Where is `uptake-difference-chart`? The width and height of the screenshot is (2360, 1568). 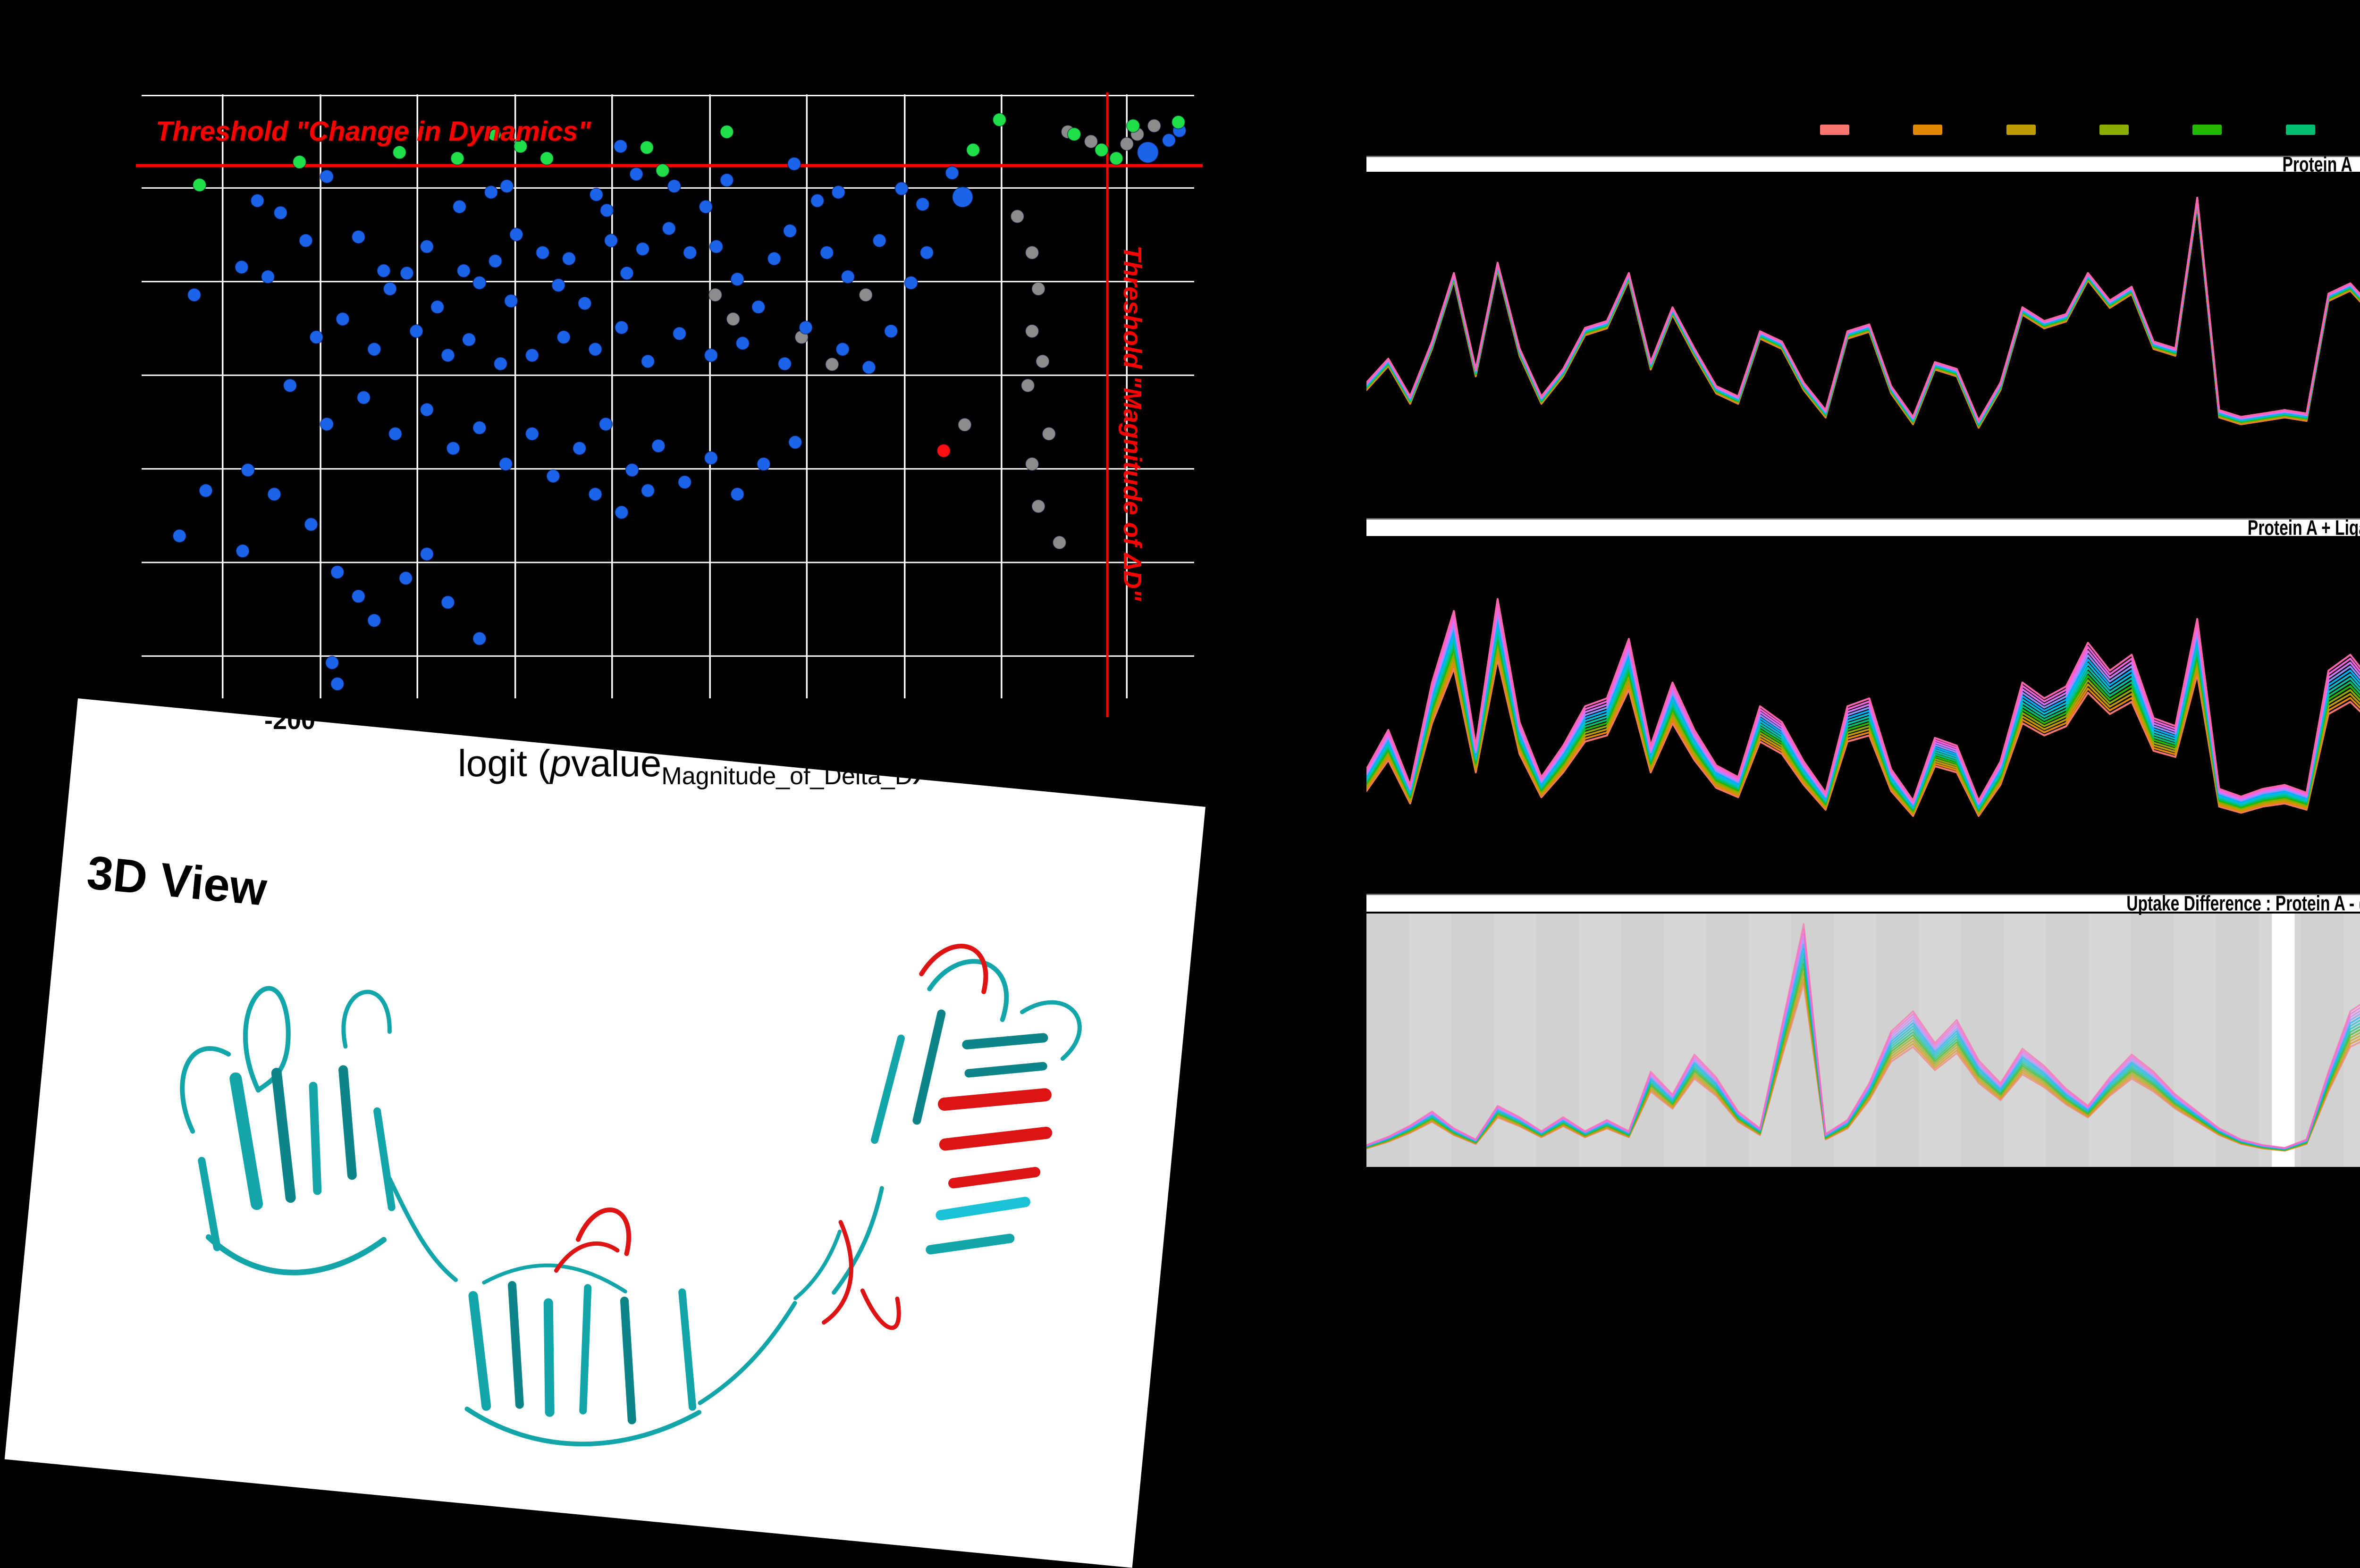 uptake-difference-chart is located at coordinates (1863, 1040).